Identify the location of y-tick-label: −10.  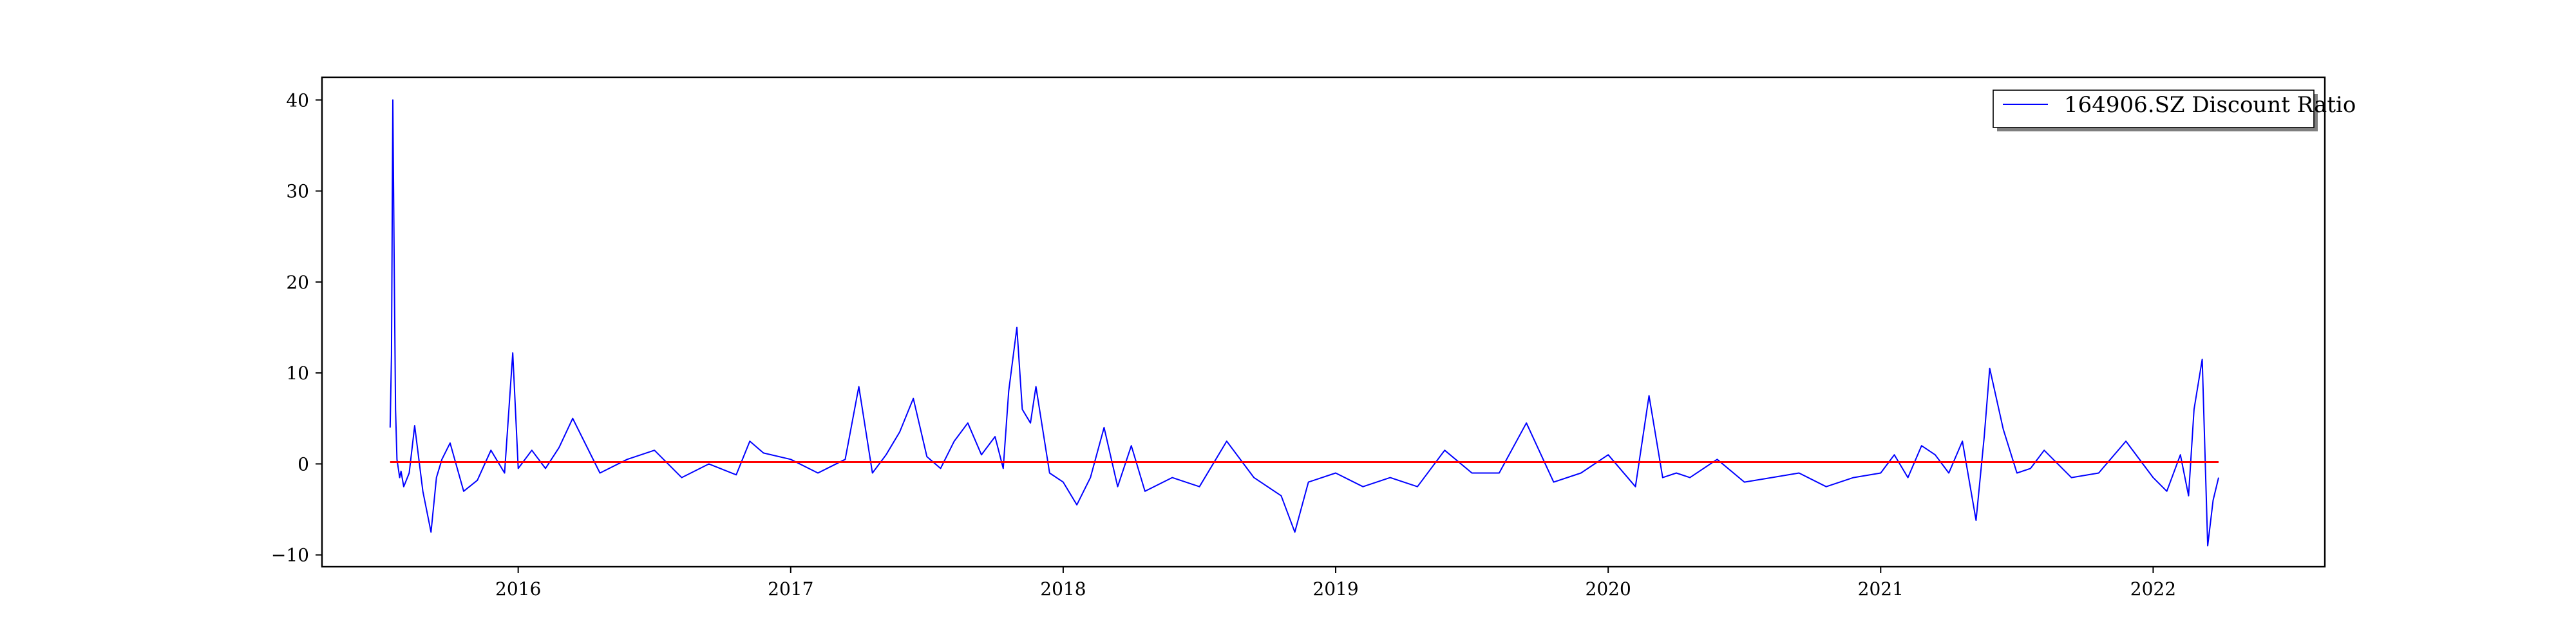
(290, 555).